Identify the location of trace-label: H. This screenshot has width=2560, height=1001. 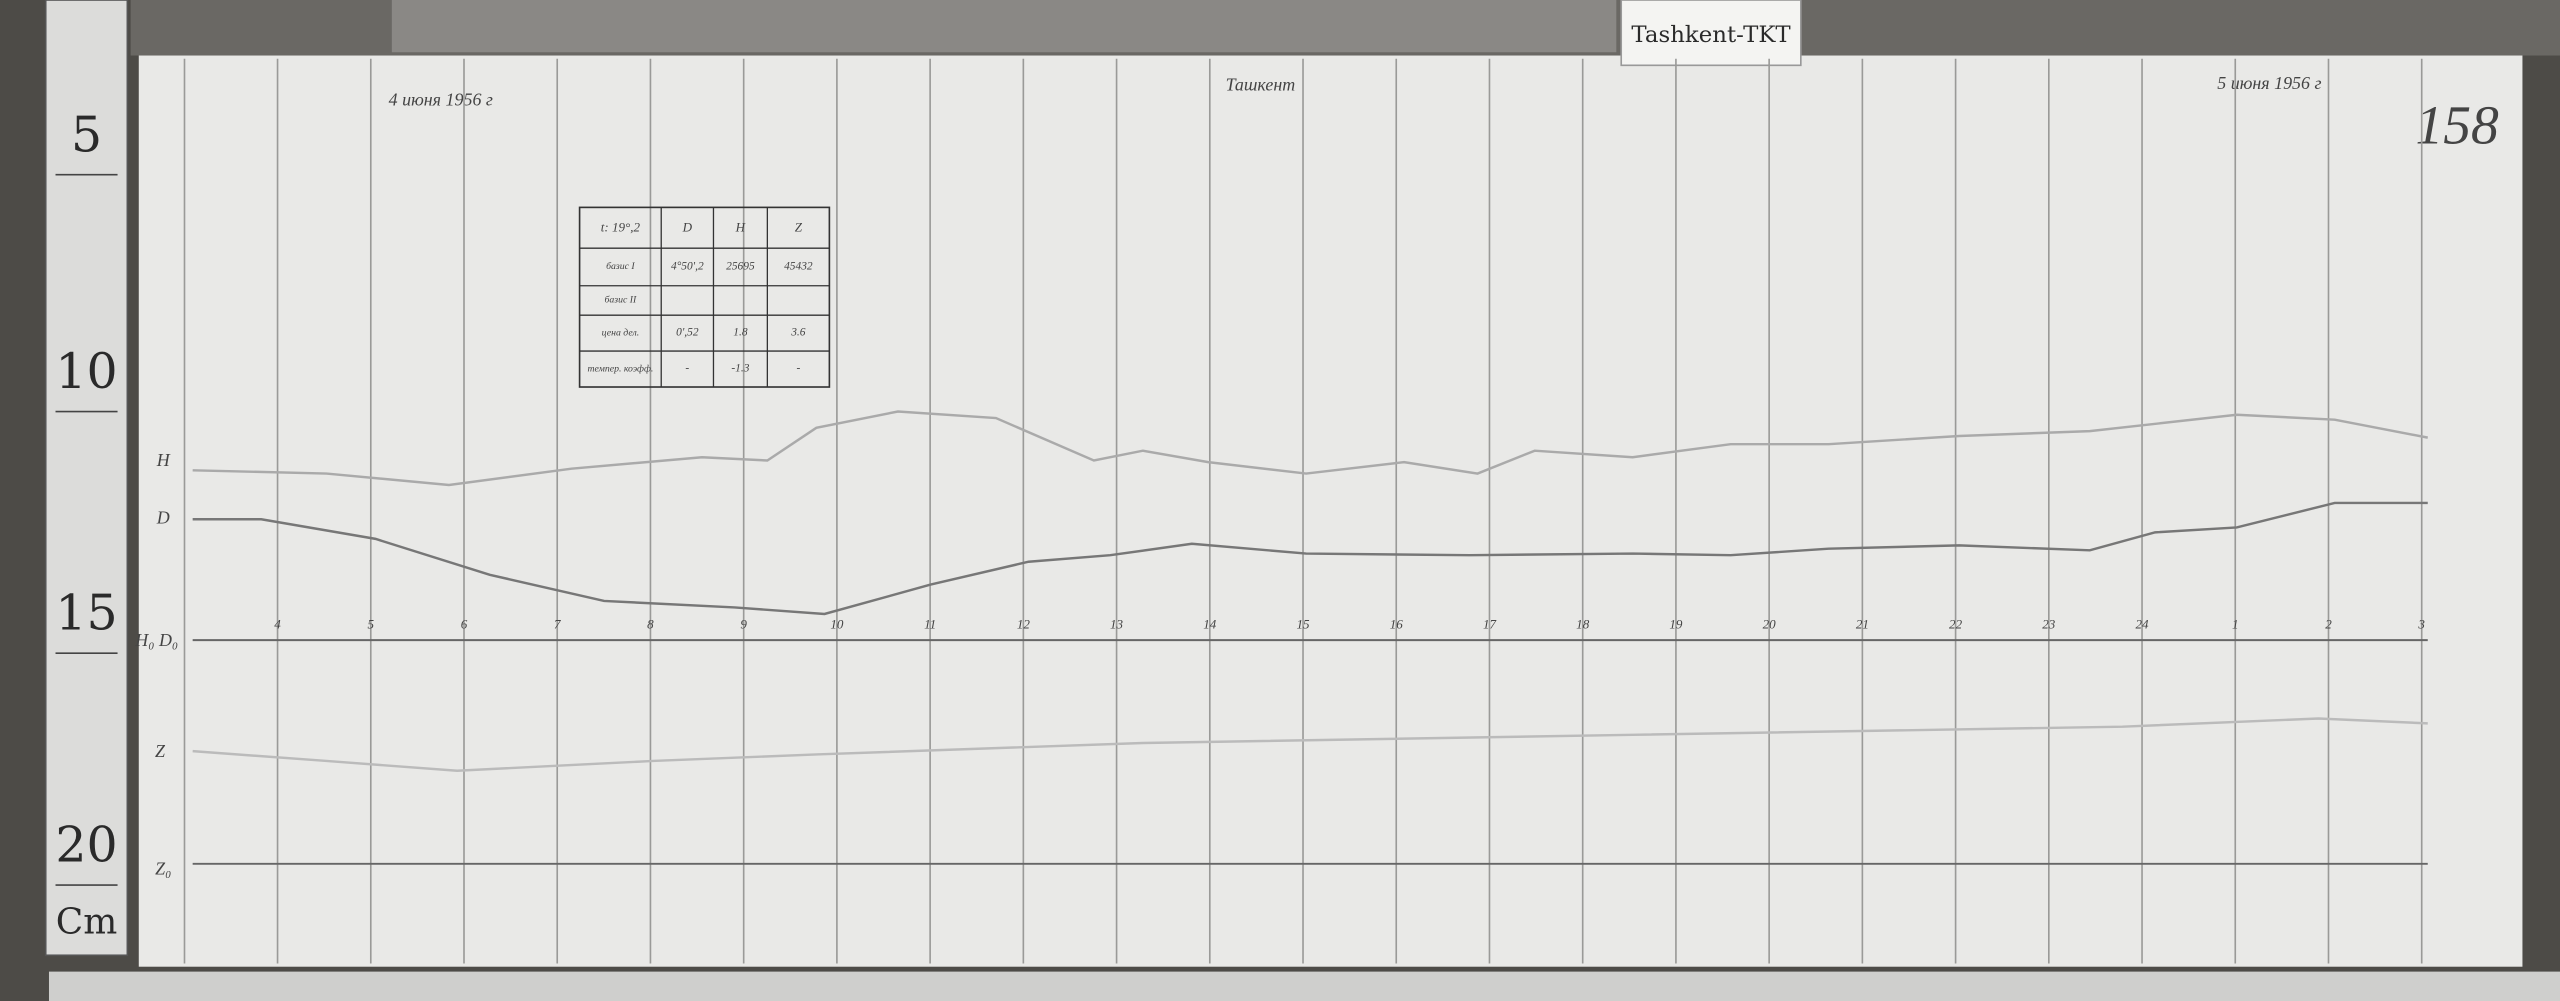
(163, 460).